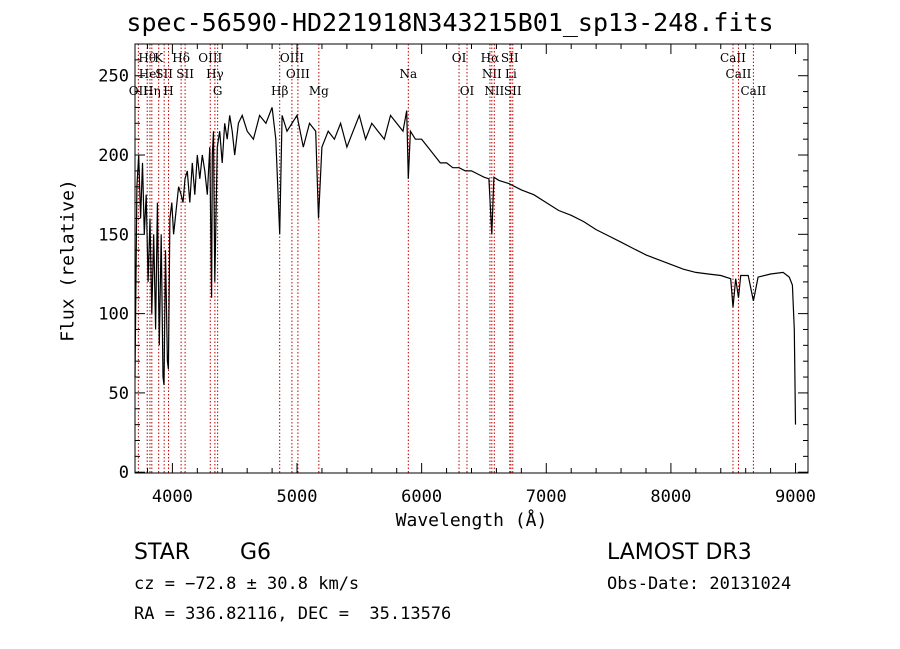  I want to click on y-tick-label-50: 50, so click(119, 394).